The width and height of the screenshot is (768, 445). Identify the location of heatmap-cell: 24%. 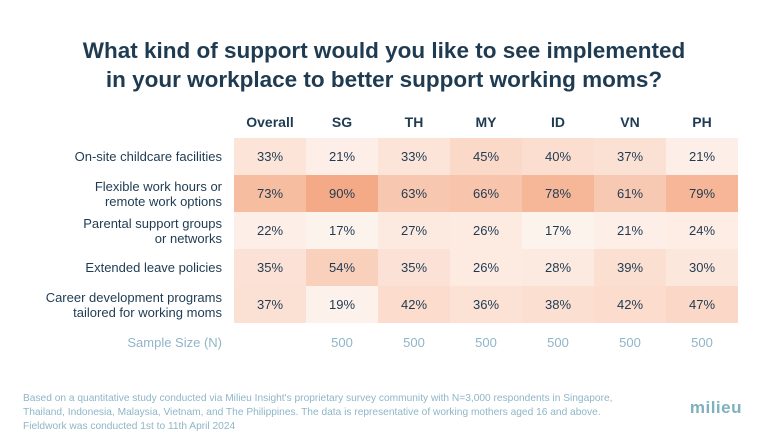
(702, 230).